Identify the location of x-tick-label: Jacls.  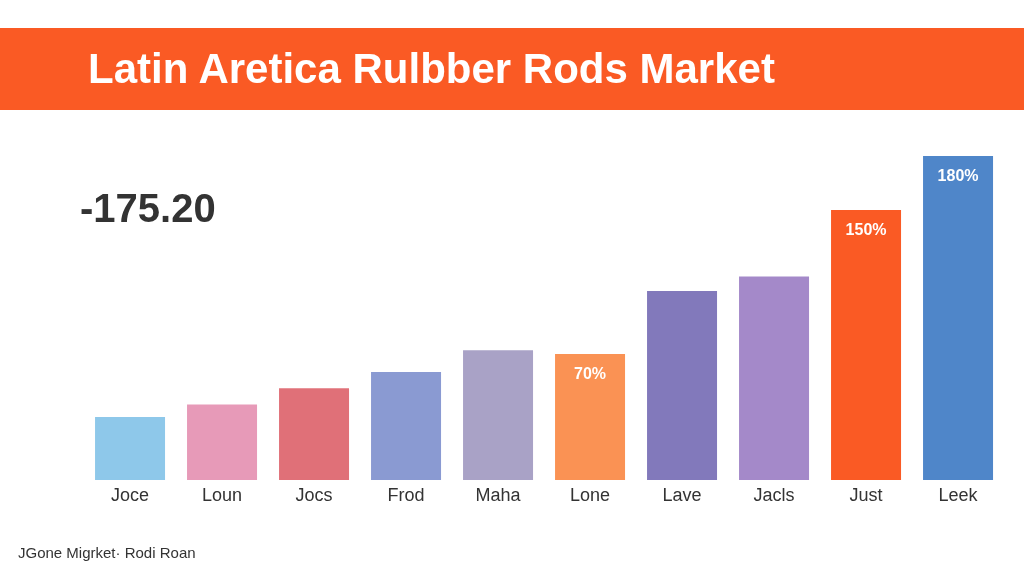
(774, 494).